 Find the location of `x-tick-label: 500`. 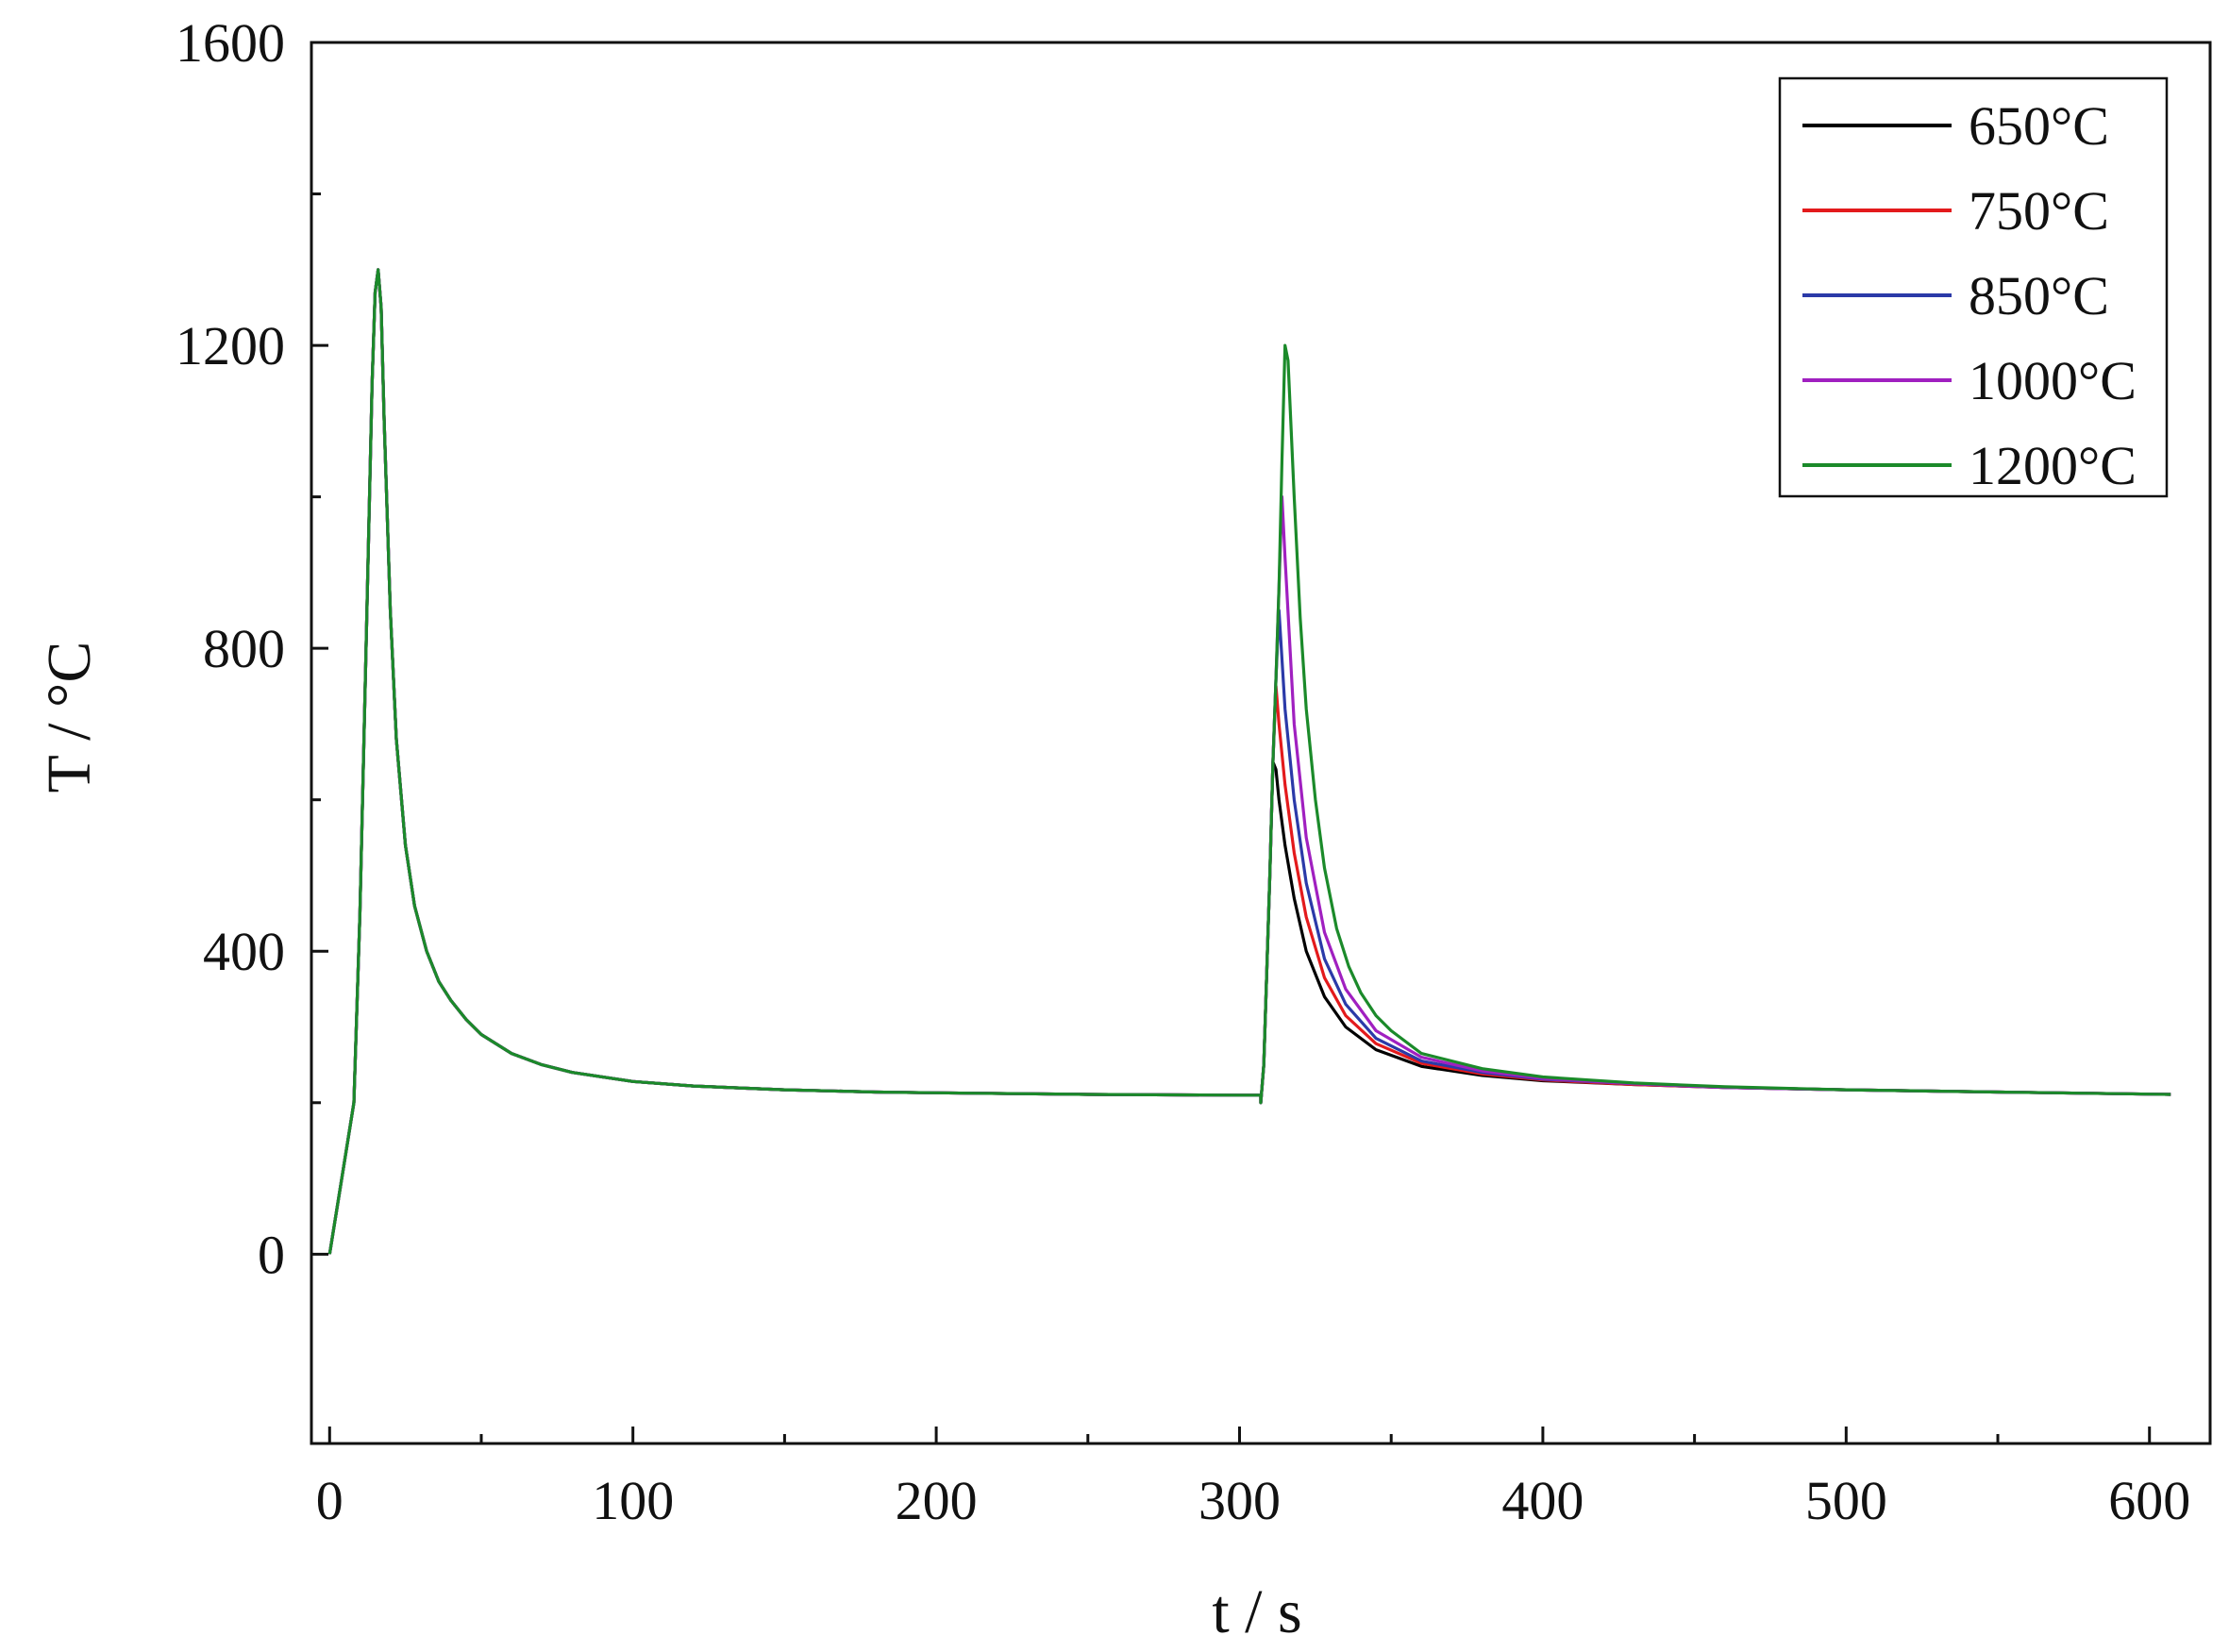

x-tick-label: 500 is located at coordinates (1846, 1500).